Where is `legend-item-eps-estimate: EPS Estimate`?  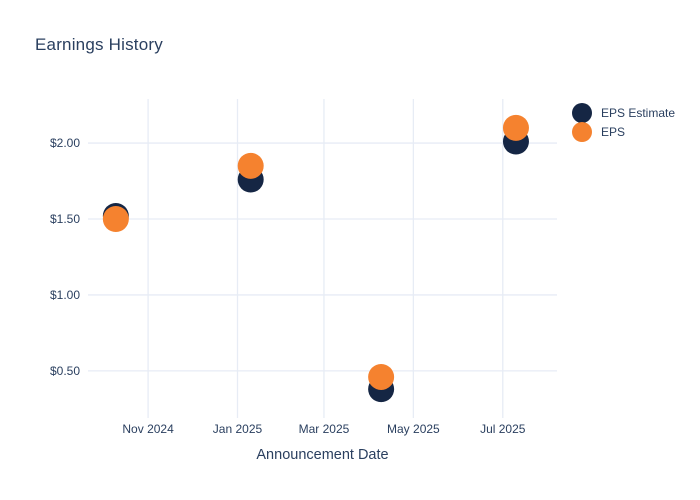
legend-item-eps-estimate: EPS Estimate is located at coordinates (624, 112).